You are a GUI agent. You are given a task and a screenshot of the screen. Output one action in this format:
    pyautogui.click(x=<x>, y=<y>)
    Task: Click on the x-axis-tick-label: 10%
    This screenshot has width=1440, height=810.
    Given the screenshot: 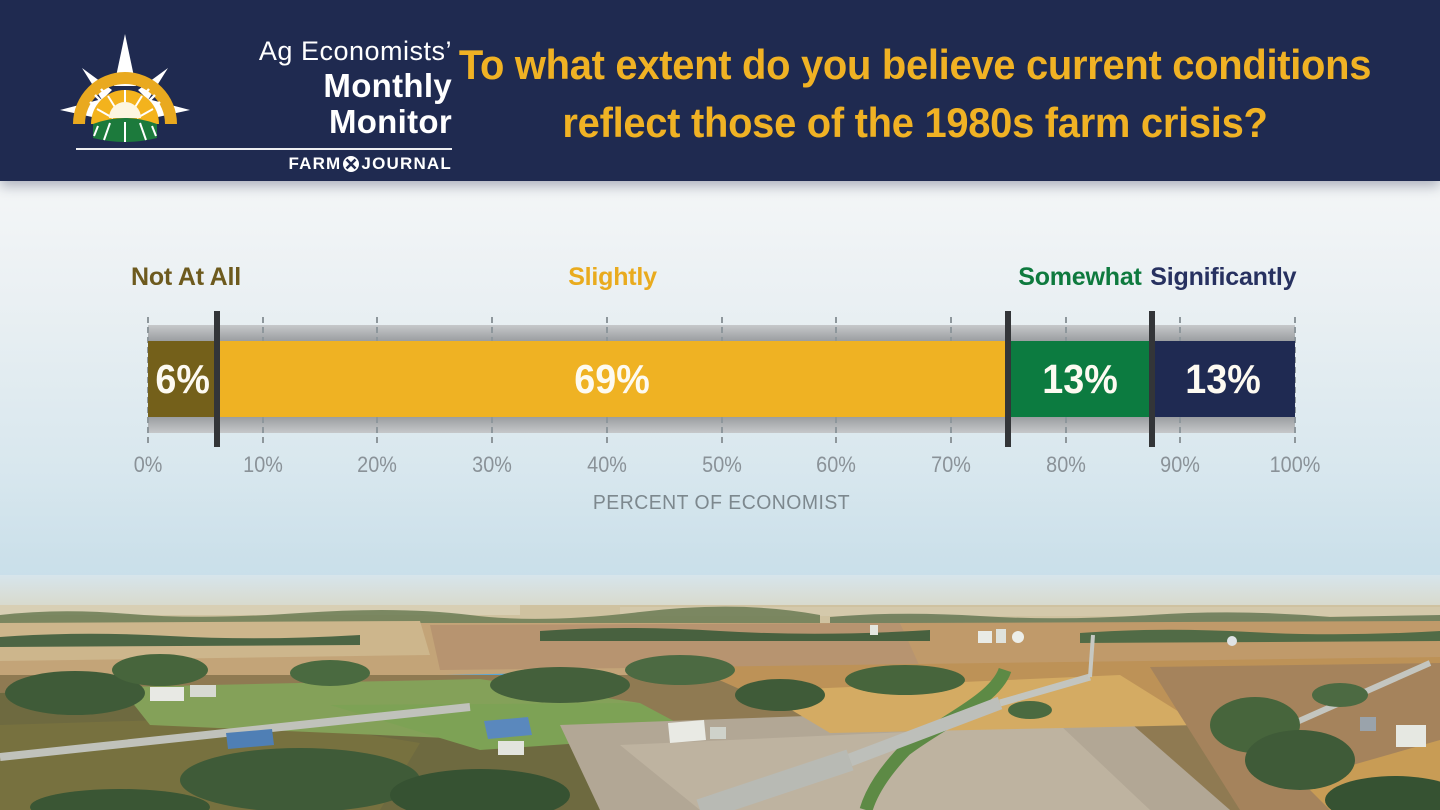 What is the action you would take?
    pyautogui.click(x=262, y=464)
    